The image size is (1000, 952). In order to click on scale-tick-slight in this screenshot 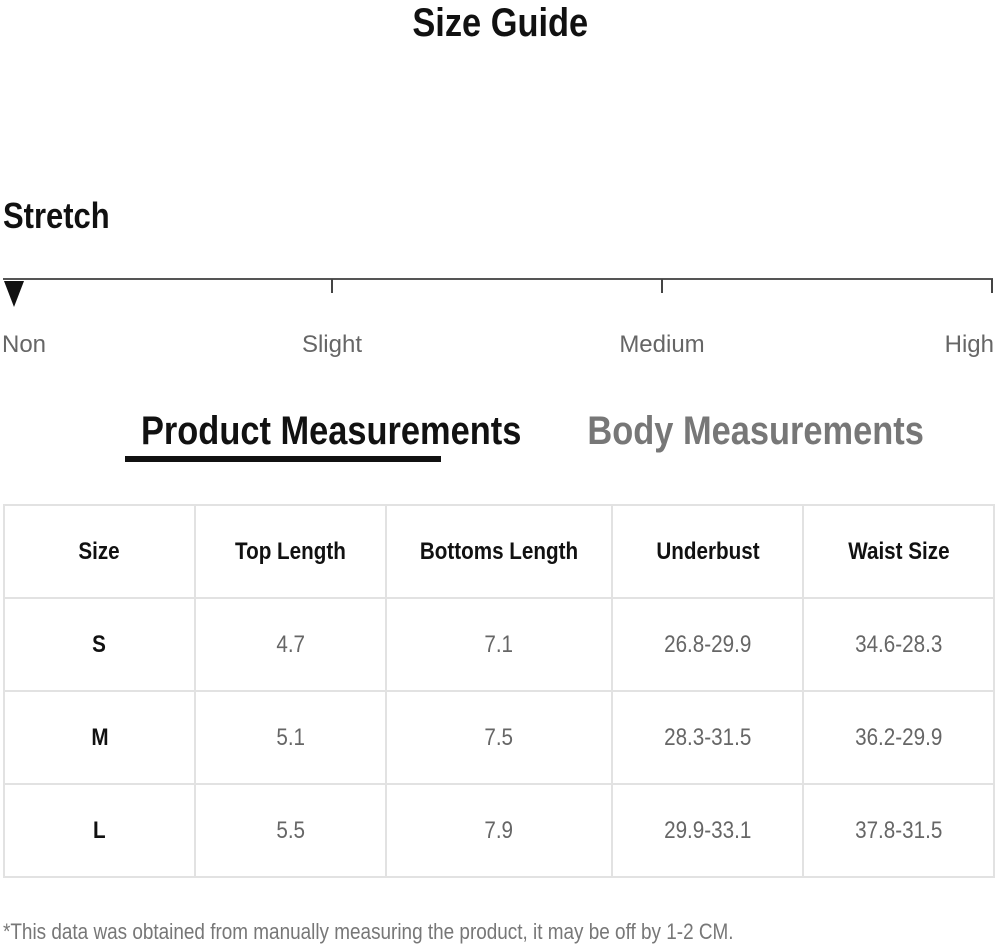, I will do `click(332, 286)`.